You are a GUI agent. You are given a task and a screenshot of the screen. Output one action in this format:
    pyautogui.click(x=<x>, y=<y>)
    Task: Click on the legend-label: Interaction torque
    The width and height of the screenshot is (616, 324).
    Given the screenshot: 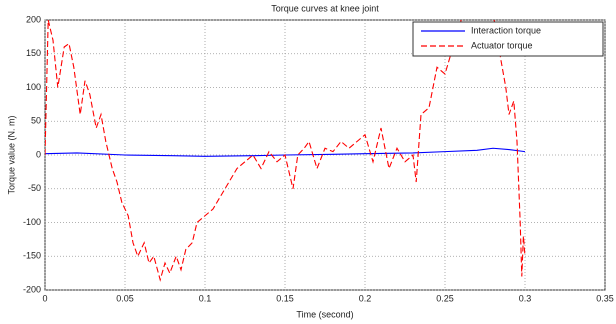 What is the action you would take?
    pyautogui.click(x=506, y=30)
    